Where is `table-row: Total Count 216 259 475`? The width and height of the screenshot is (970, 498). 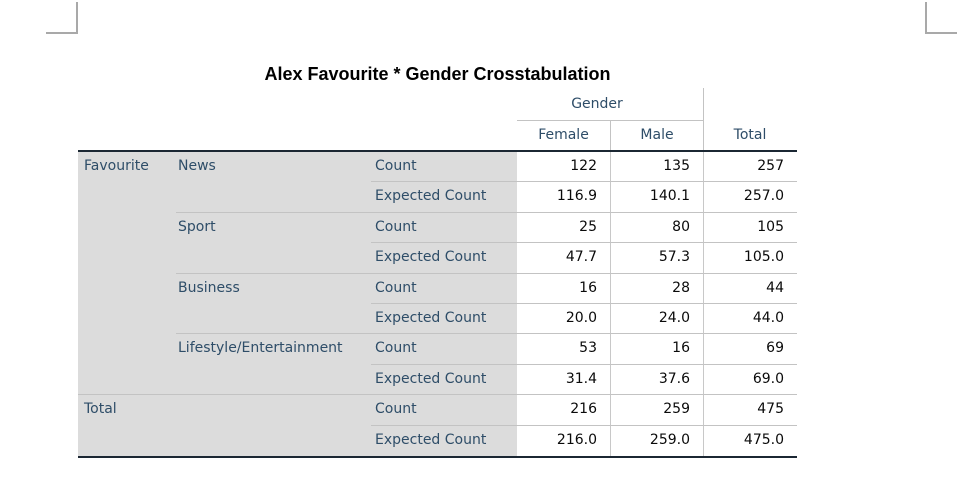 table-row: Total Count 216 259 475 is located at coordinates (437, 410).